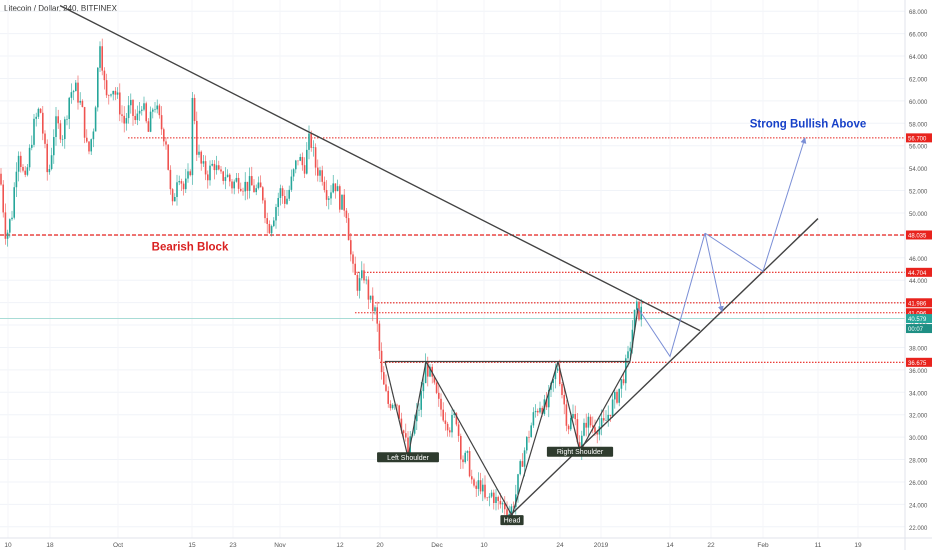 The height and width of the screenshot is (550, 932). Describe the element at coordinates (818, 545) in the screenshot. I see `x-tick-label: 11` at that location.